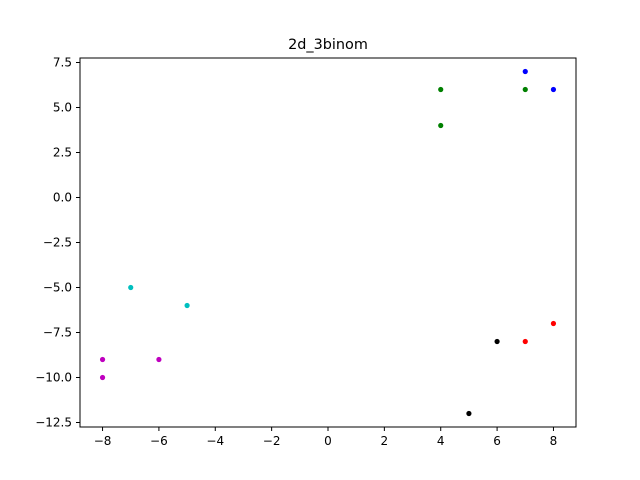  What do you see at coordinates (57, 333) in the screenshot?
I see `y-tick-label: −7.5` at bounding box center [57, 333].